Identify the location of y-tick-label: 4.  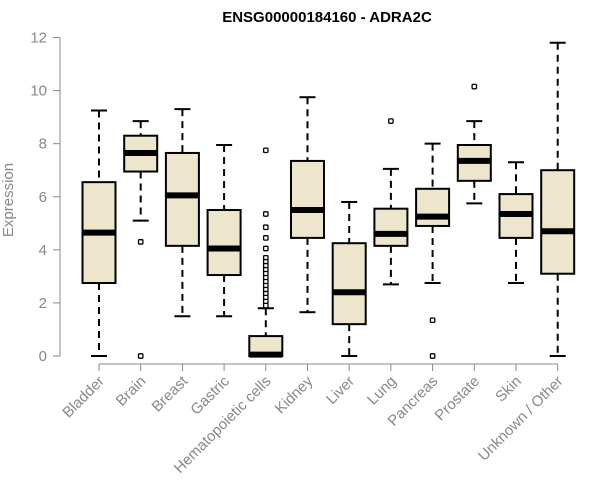
(43, 250).